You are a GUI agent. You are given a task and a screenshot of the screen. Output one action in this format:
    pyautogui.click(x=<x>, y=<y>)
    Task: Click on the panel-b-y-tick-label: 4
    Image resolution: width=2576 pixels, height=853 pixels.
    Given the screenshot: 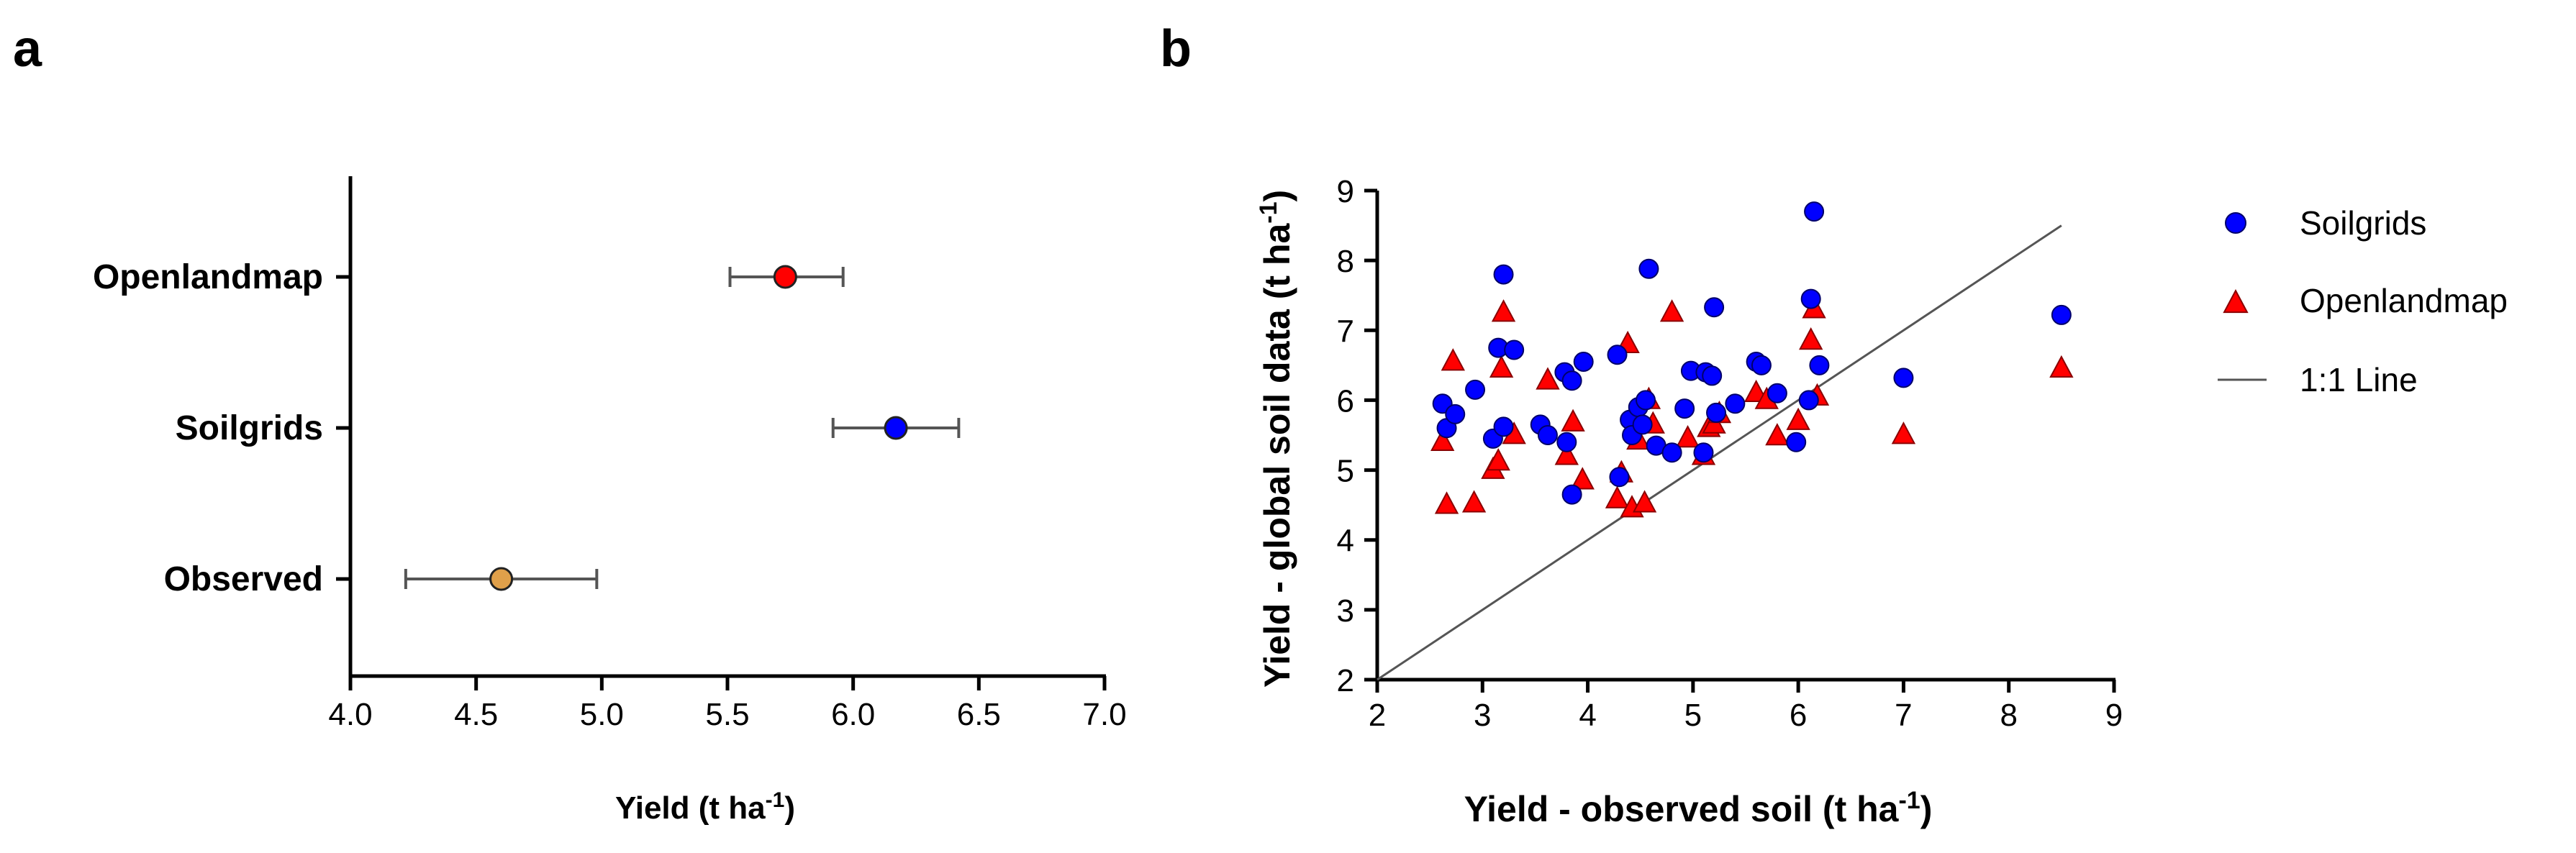 What is the action you would take?
    pyautogui.click(x=1345, y=541)
    